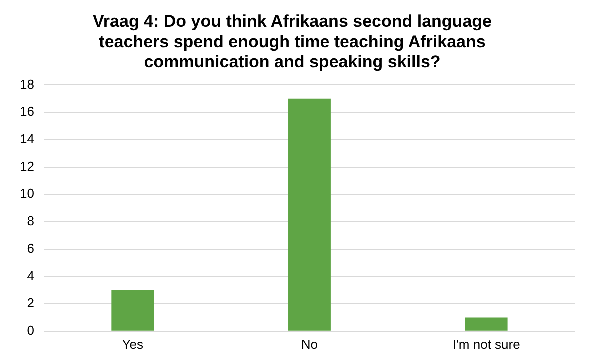 The width and height of the screenshot is (600, 364). Describe the element at coordinates (30, 276) in the screenshot. I see `y-tick-label: 4` at that location.